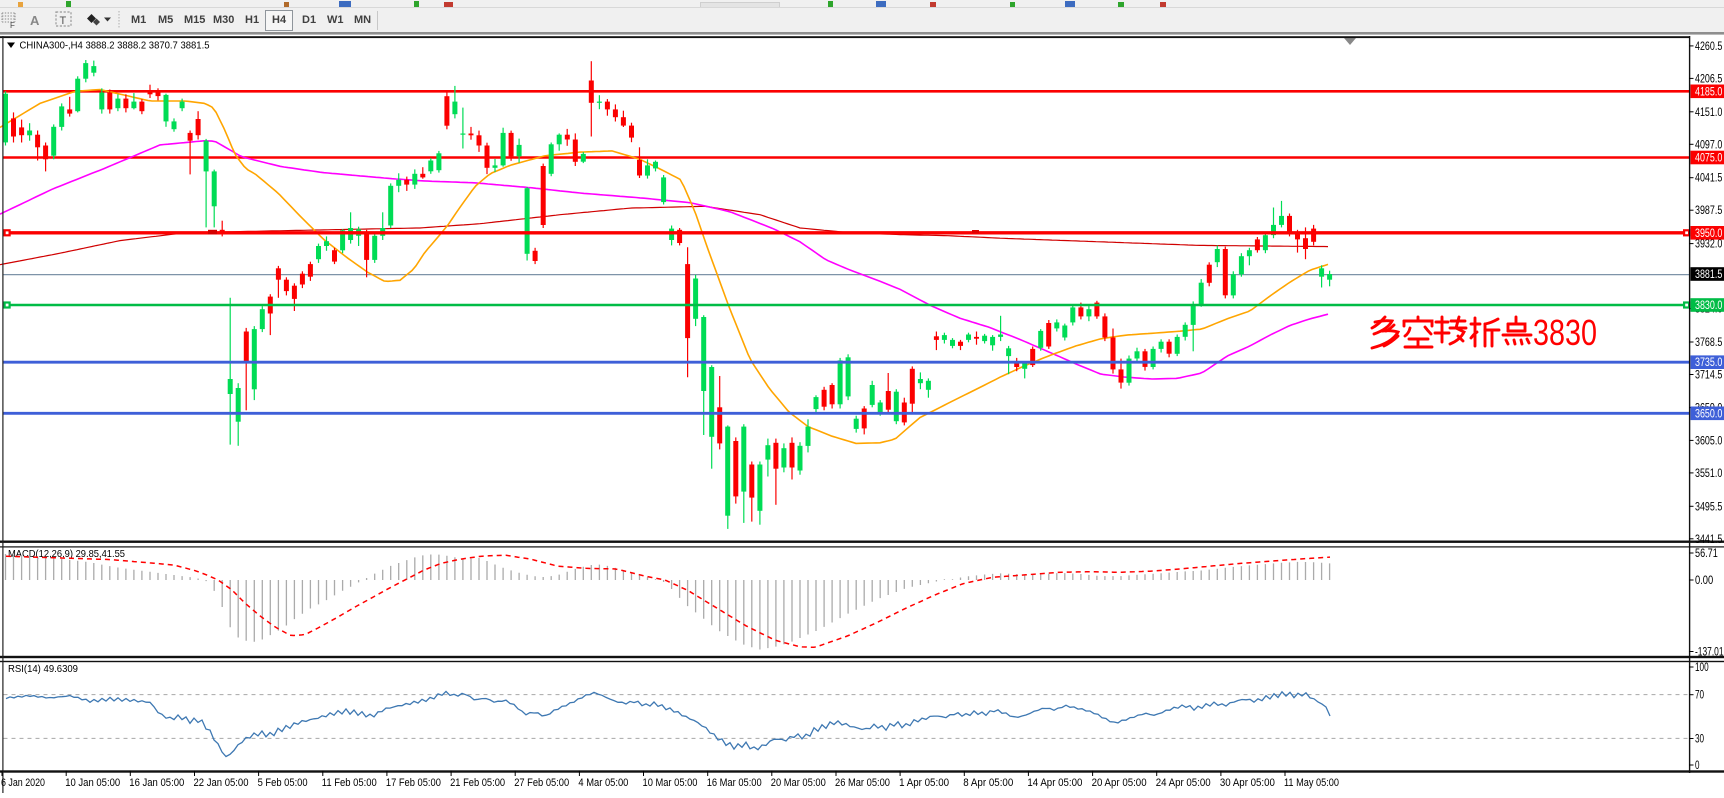 The image size is (1724, 798). I want to click on svg-text: 11 Feb 05:00, so click(349, 783).